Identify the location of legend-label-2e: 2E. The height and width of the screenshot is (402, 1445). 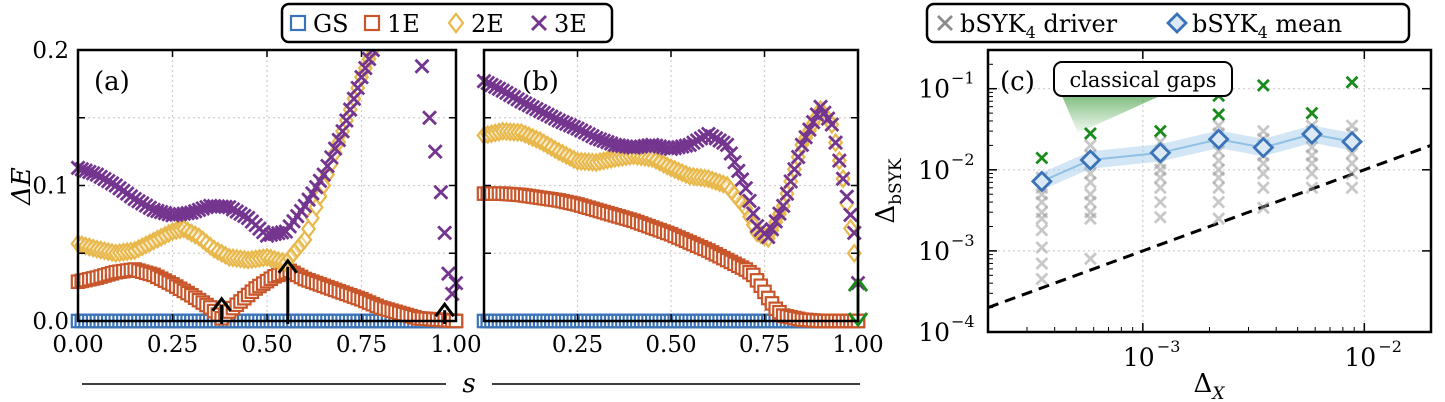
(487, 24).